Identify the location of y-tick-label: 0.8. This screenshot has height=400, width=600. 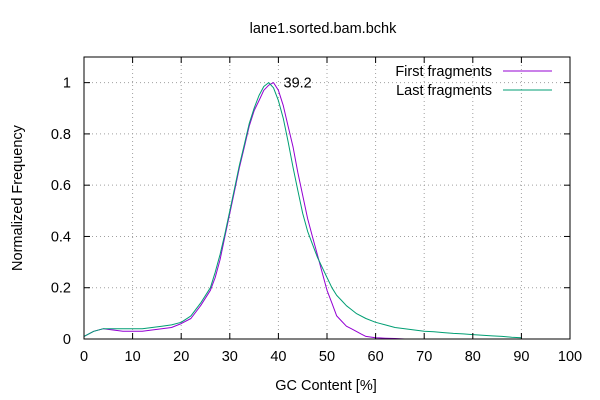
(61, 135).